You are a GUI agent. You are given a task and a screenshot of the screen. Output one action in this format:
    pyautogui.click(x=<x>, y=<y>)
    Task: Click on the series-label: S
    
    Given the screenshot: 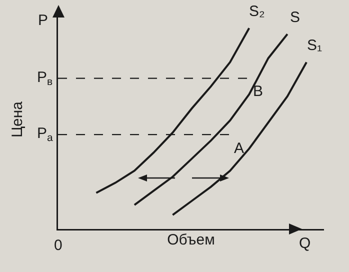 What is the action you would take?
    pyautogui.click(x=295, y=17)
    